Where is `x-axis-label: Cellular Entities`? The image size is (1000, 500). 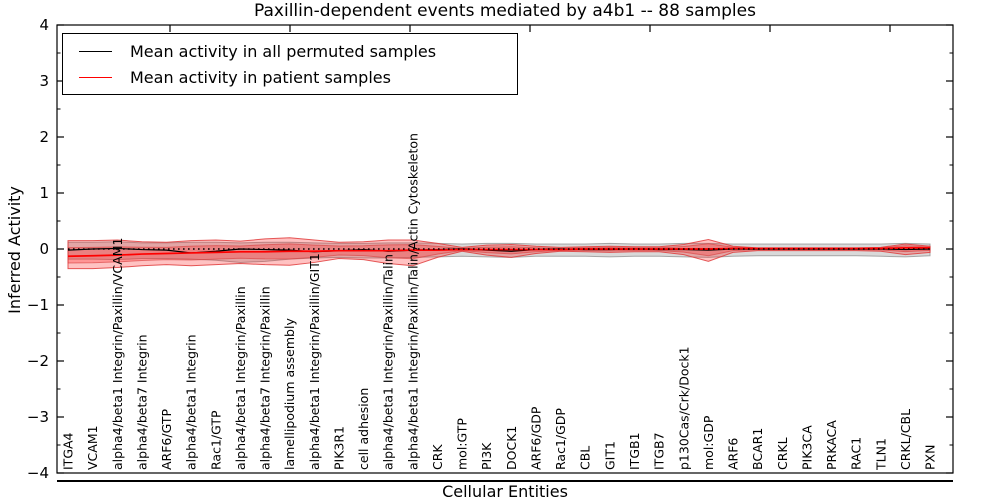
x-axis-label: Cellular Entities is located at coordinates (505, 491).